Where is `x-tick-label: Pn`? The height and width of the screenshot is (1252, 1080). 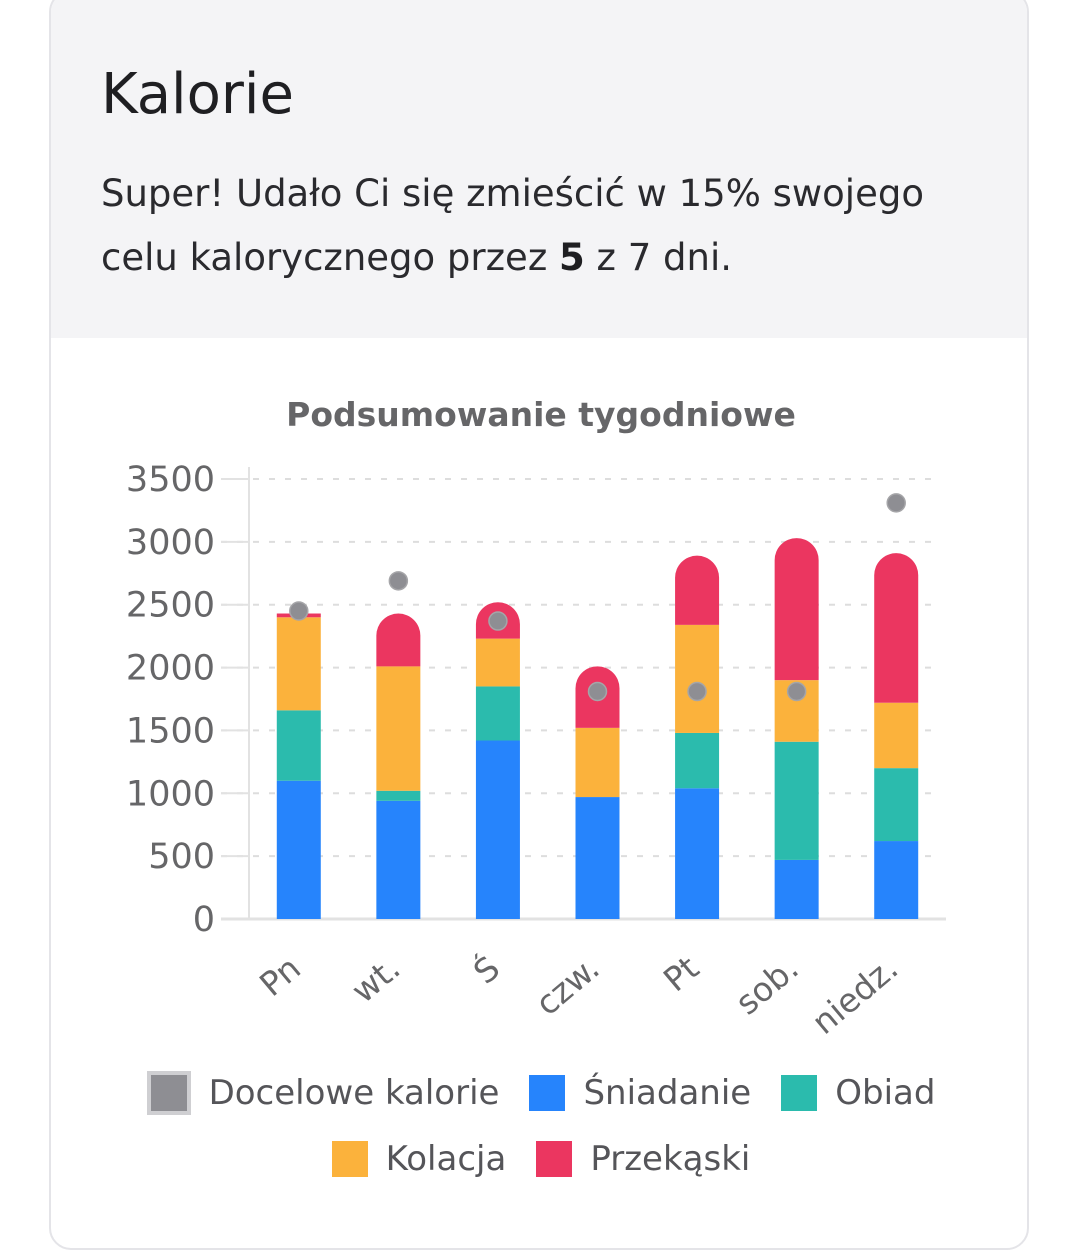 x-tick-label: Pn is located at coordinates (280, 976).